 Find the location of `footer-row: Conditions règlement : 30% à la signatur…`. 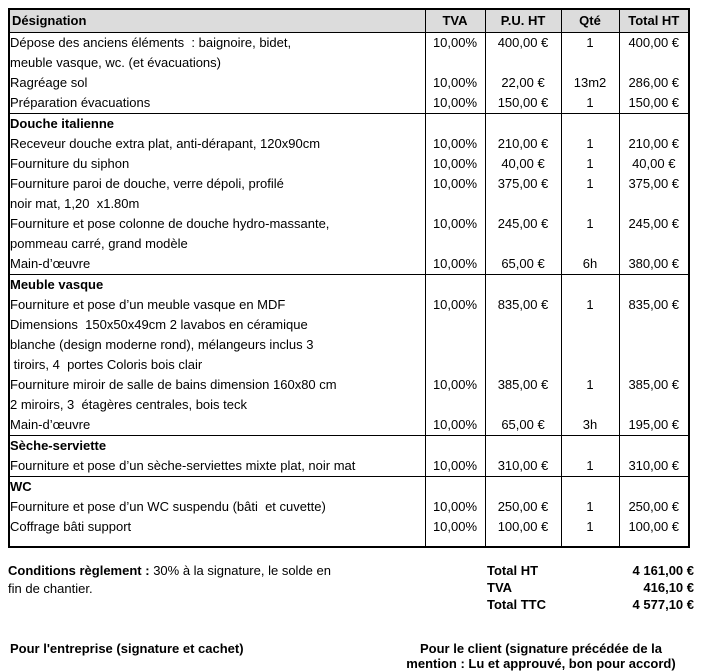

footer-row: Conditions règlement : 30% à la signatur… is located at coordinates (351, 587).